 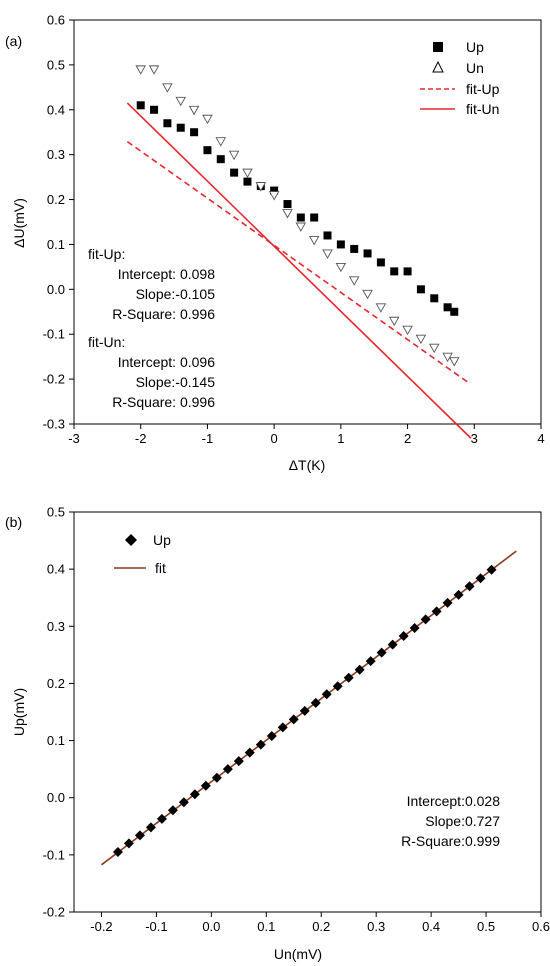 What do you see at coordinates (431, 926) in the screenshot?
I see `x-tick-label: 0.4` at bounding box center [431, 926].